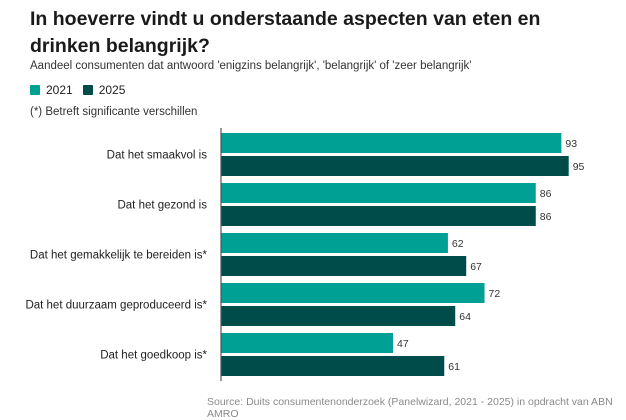 The height and width of the screenshot is (420, 626). I want to click on legend-swatch-2025, so click(87, 90).